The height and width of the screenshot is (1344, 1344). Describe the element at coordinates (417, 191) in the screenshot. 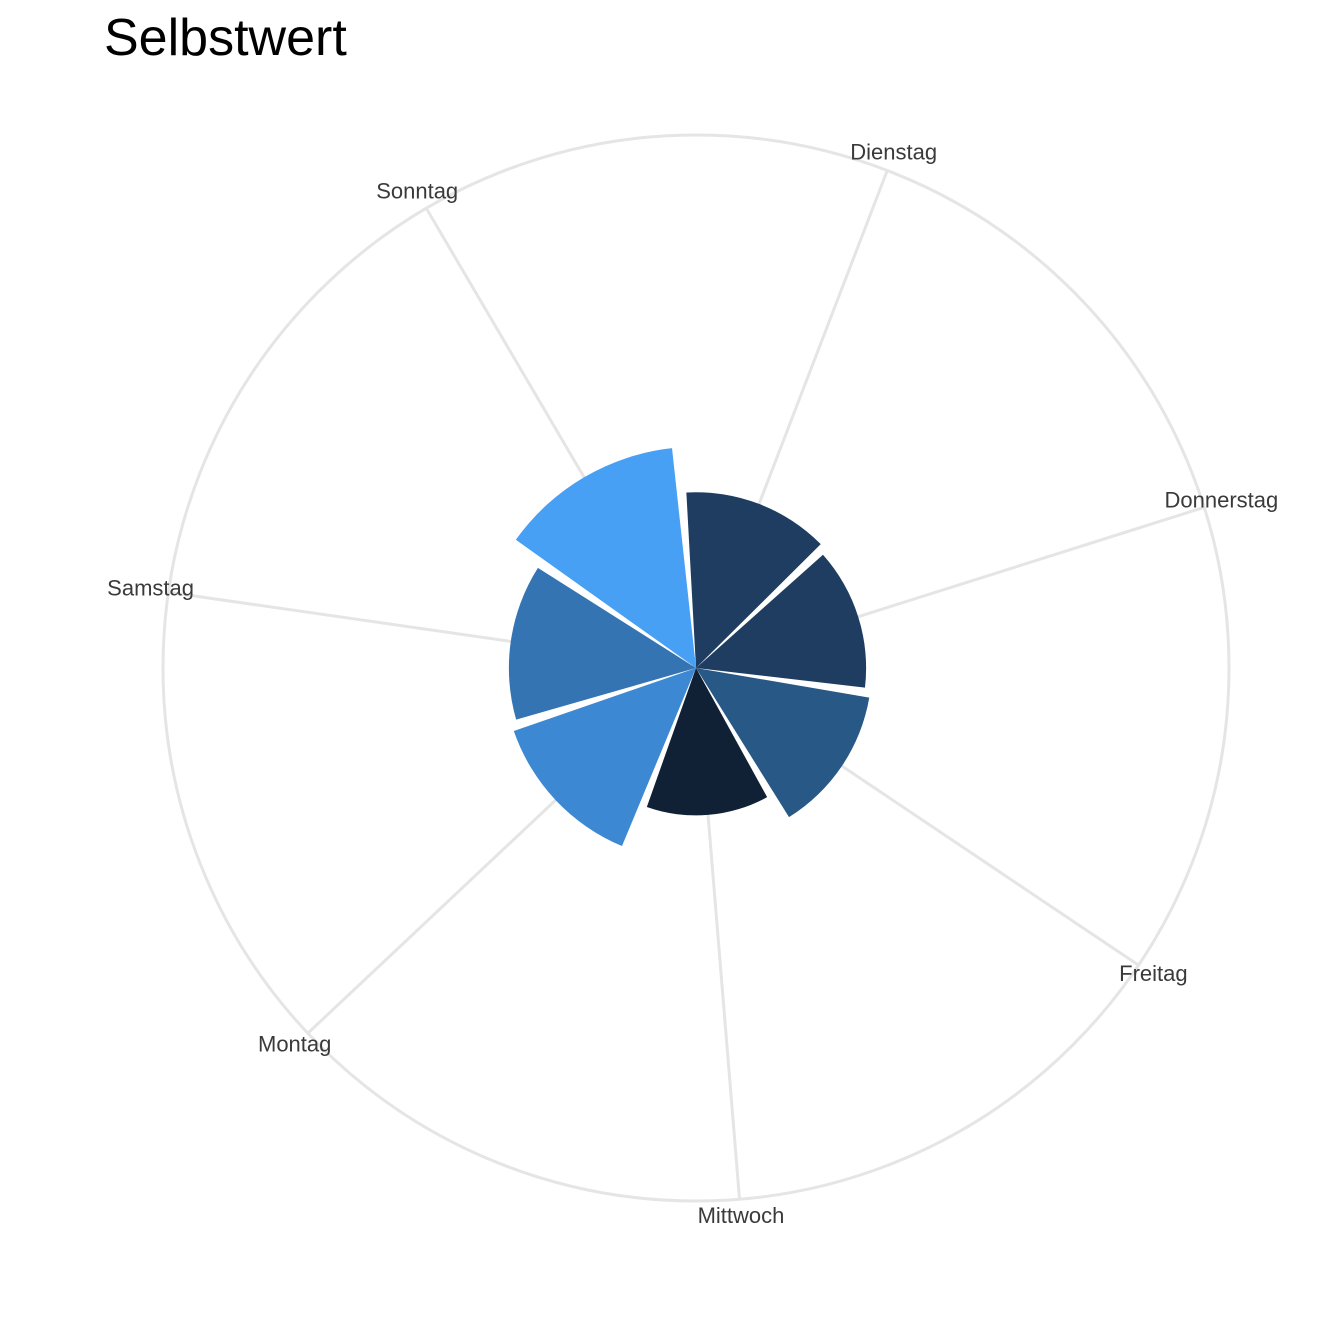

I see `category-label-sonntag: Sonntag` at that location.